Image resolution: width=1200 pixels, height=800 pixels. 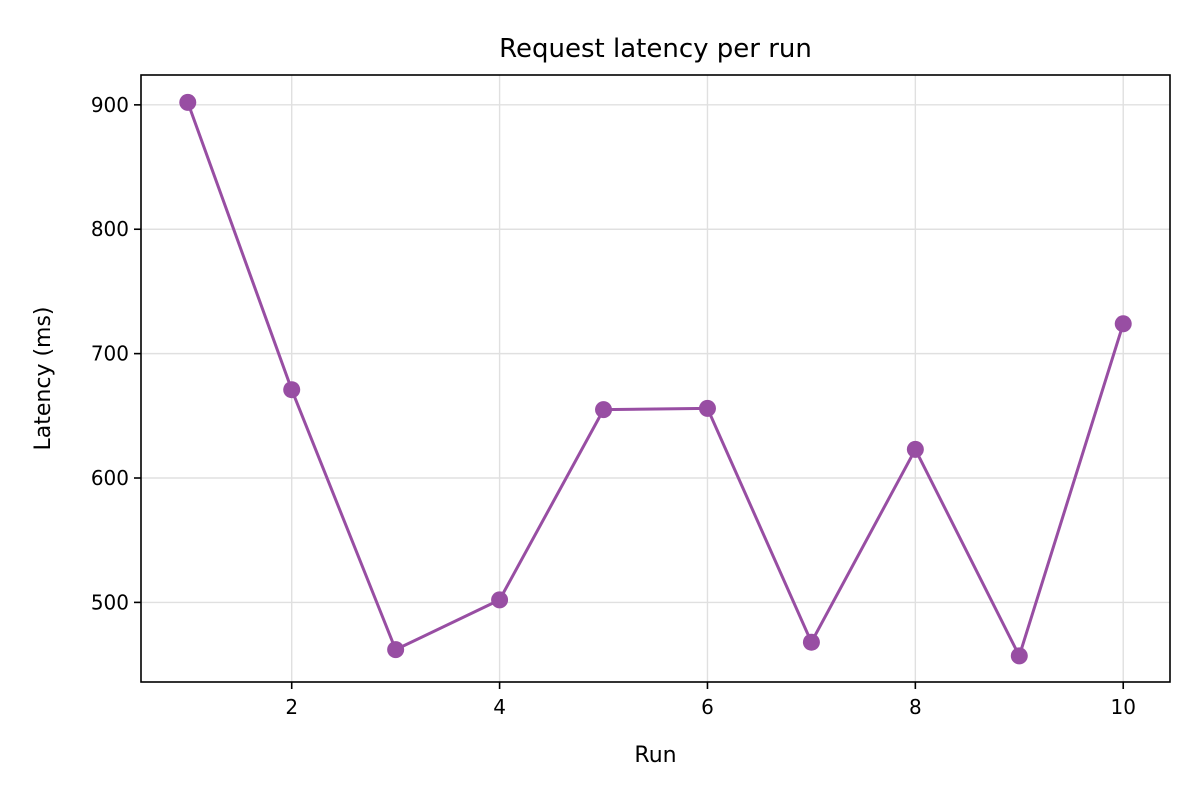 I want to click on x-tick-label: 8, so click(x=915, y=707).